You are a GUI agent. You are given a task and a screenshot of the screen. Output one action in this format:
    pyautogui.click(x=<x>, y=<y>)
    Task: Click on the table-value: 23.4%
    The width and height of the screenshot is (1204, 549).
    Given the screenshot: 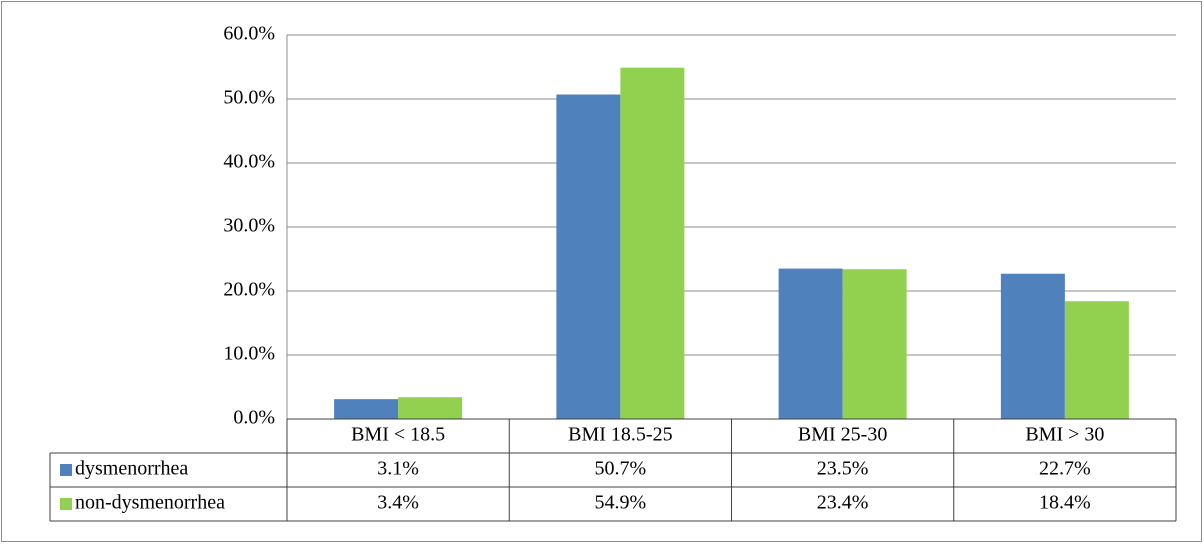 What is the action you would take?
    pyautogui.click(x=843, y=503)
    